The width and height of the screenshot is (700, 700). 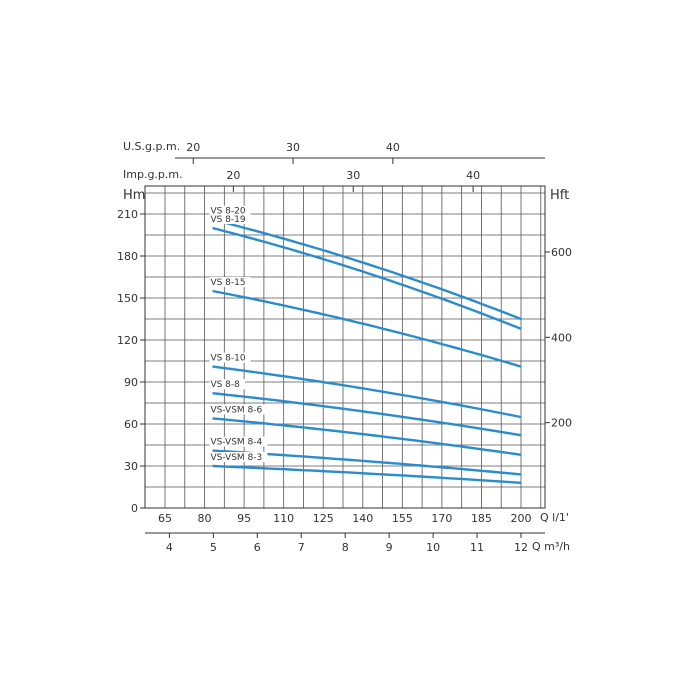 I want to click on series-label: VS-VSM 8-3, so click(x=236, y=458).